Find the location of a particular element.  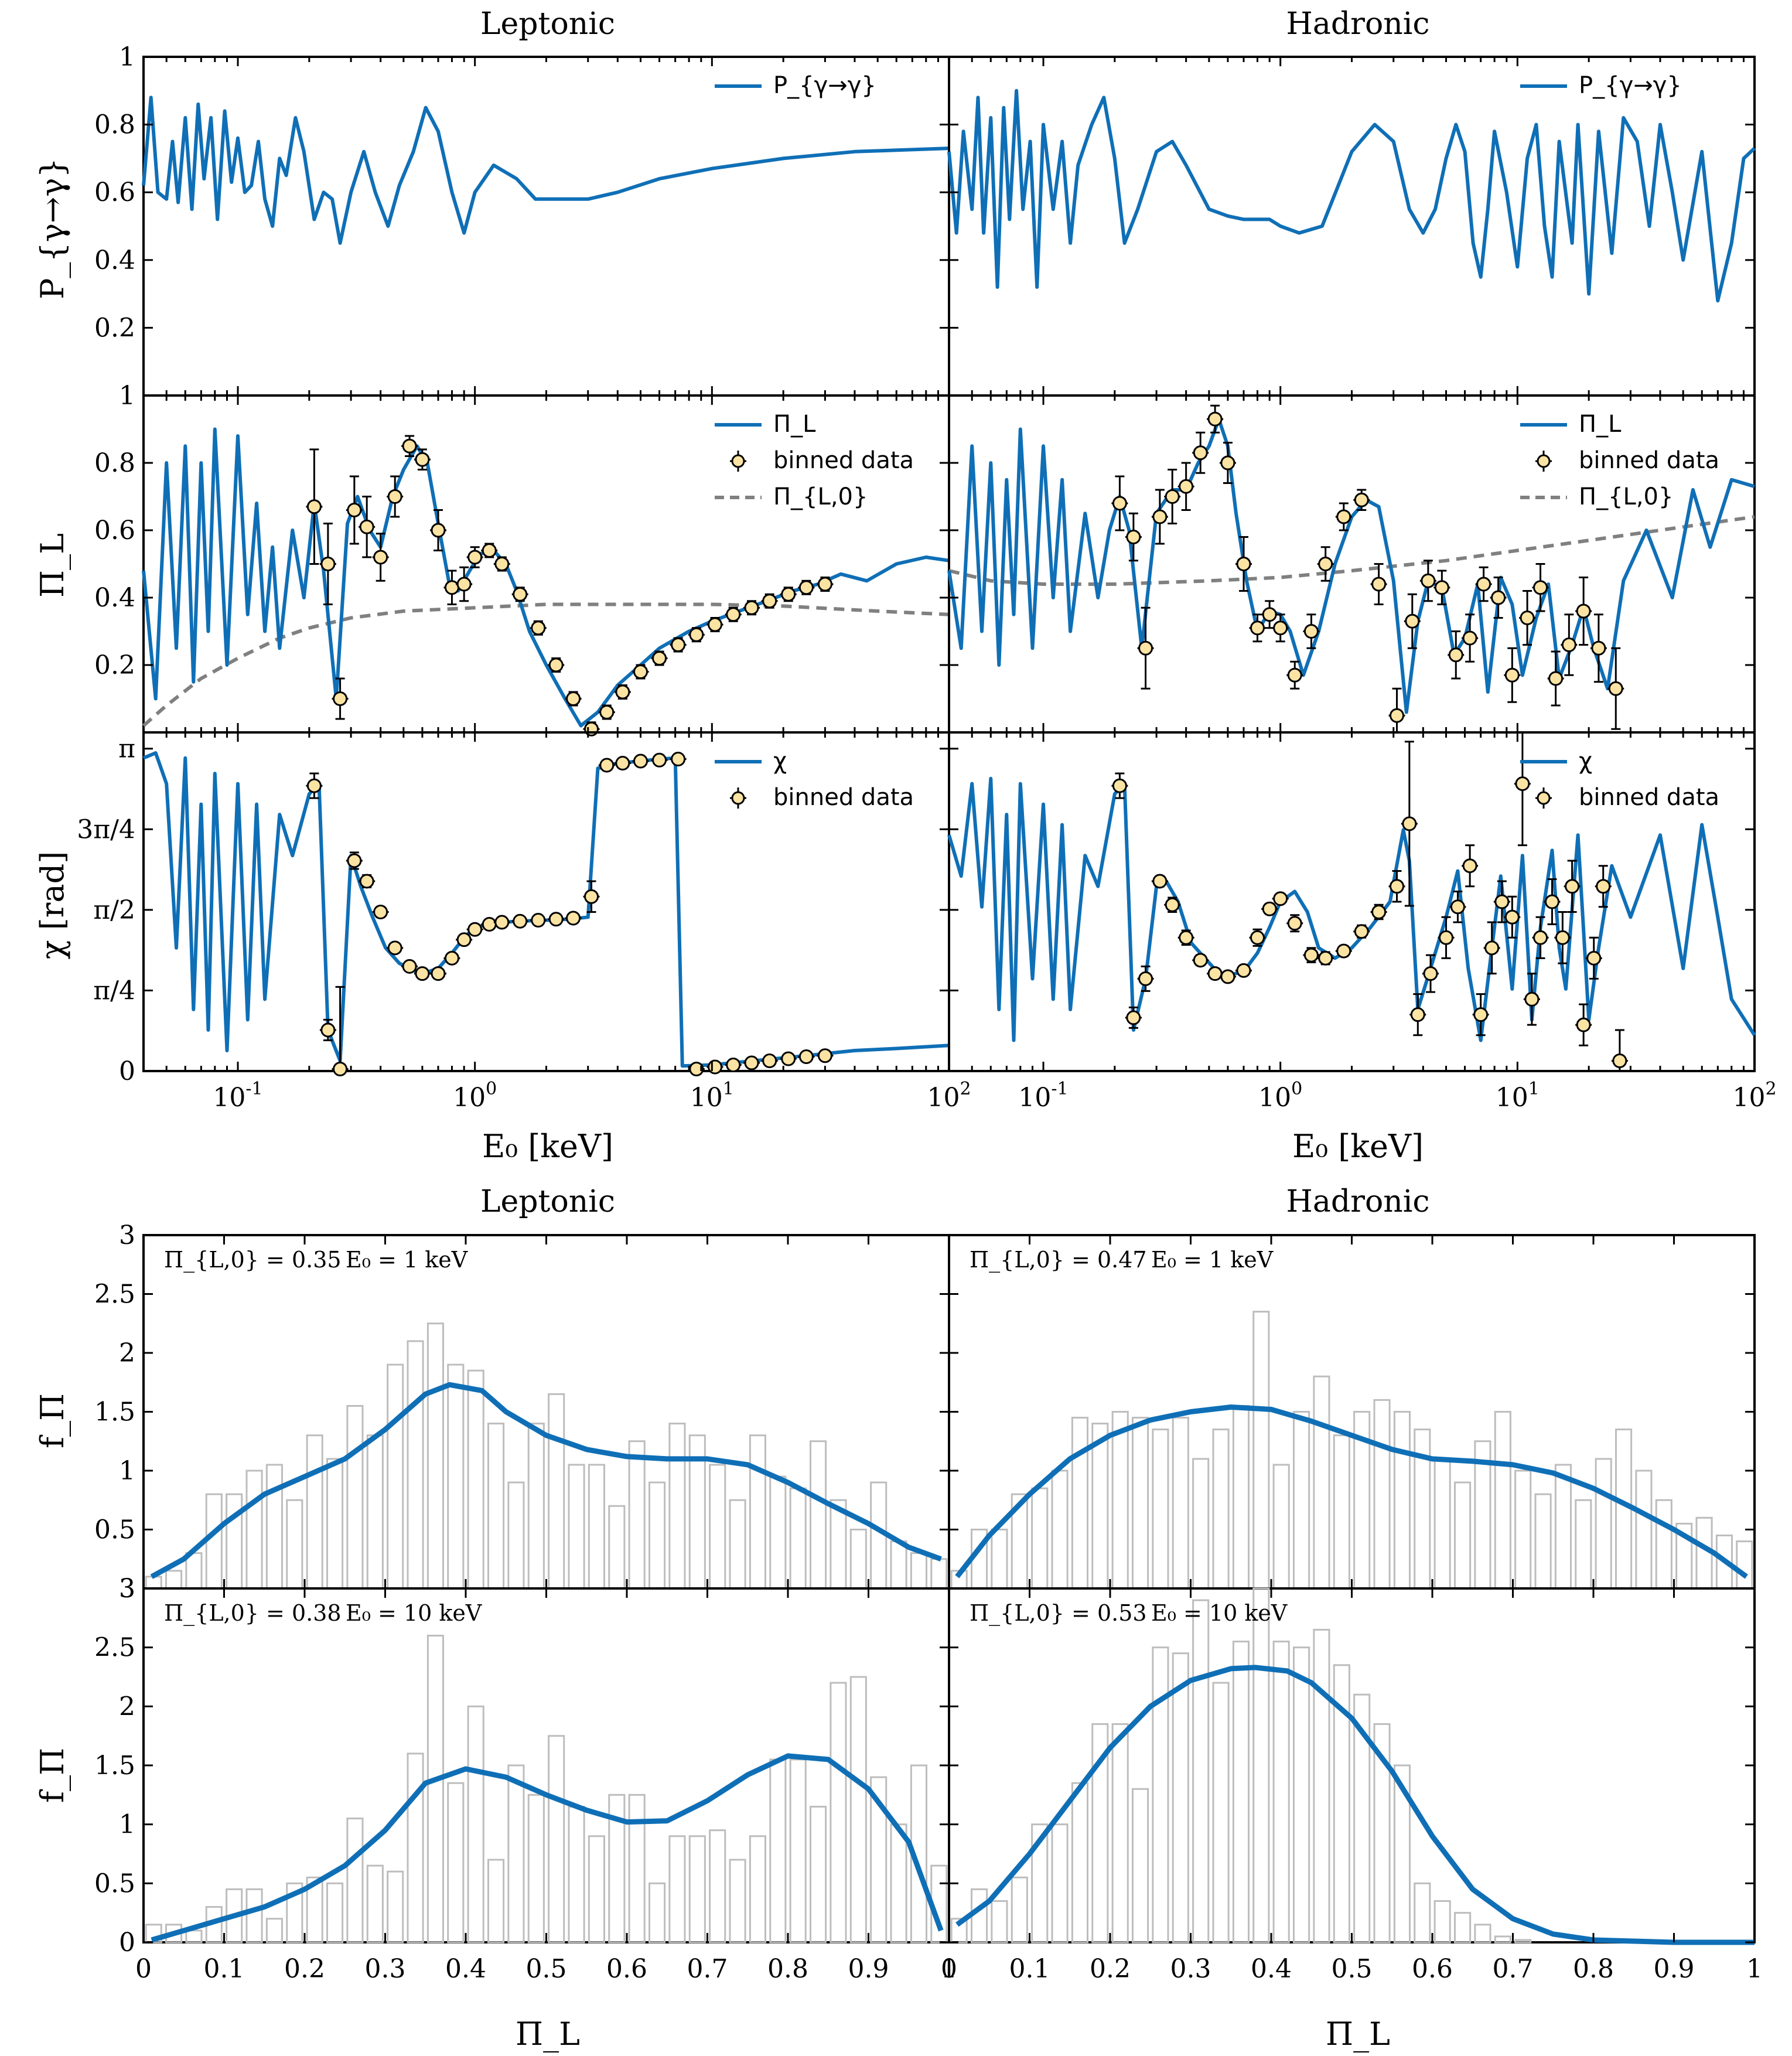

hist-annotation-energy: E₀ = 1 keV is located at coordinates (407, 1260).